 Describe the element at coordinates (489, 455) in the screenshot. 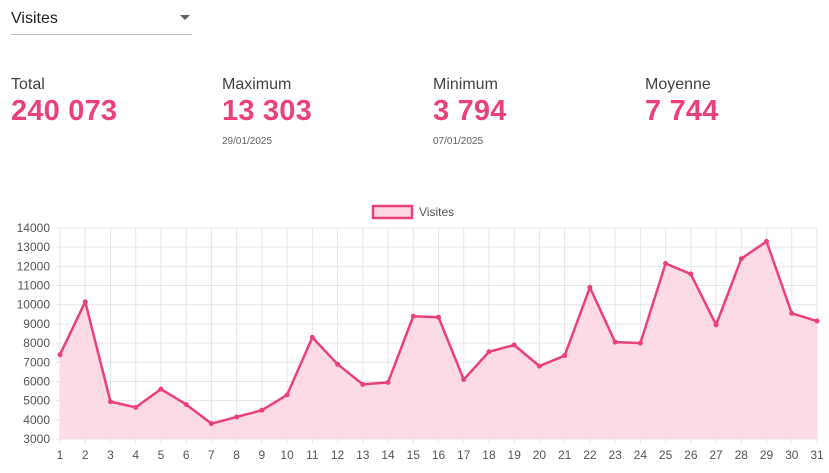

I see `x-tick-label: 18` at that location.